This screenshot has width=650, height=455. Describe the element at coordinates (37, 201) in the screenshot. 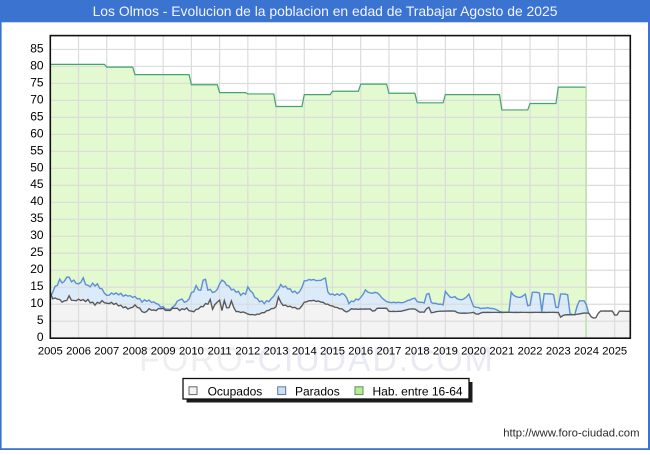

I see `svg-text: 40` at that location.